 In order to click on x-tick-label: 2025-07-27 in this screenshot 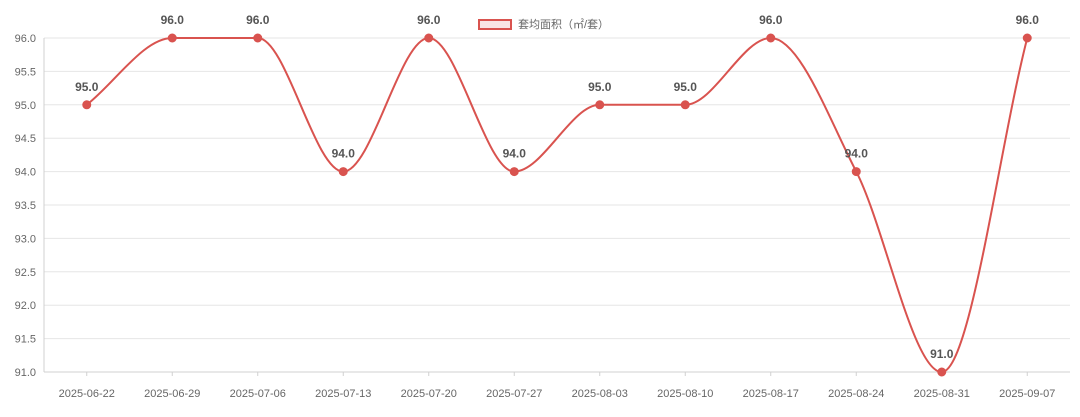, I will do `click(514, 394)`.